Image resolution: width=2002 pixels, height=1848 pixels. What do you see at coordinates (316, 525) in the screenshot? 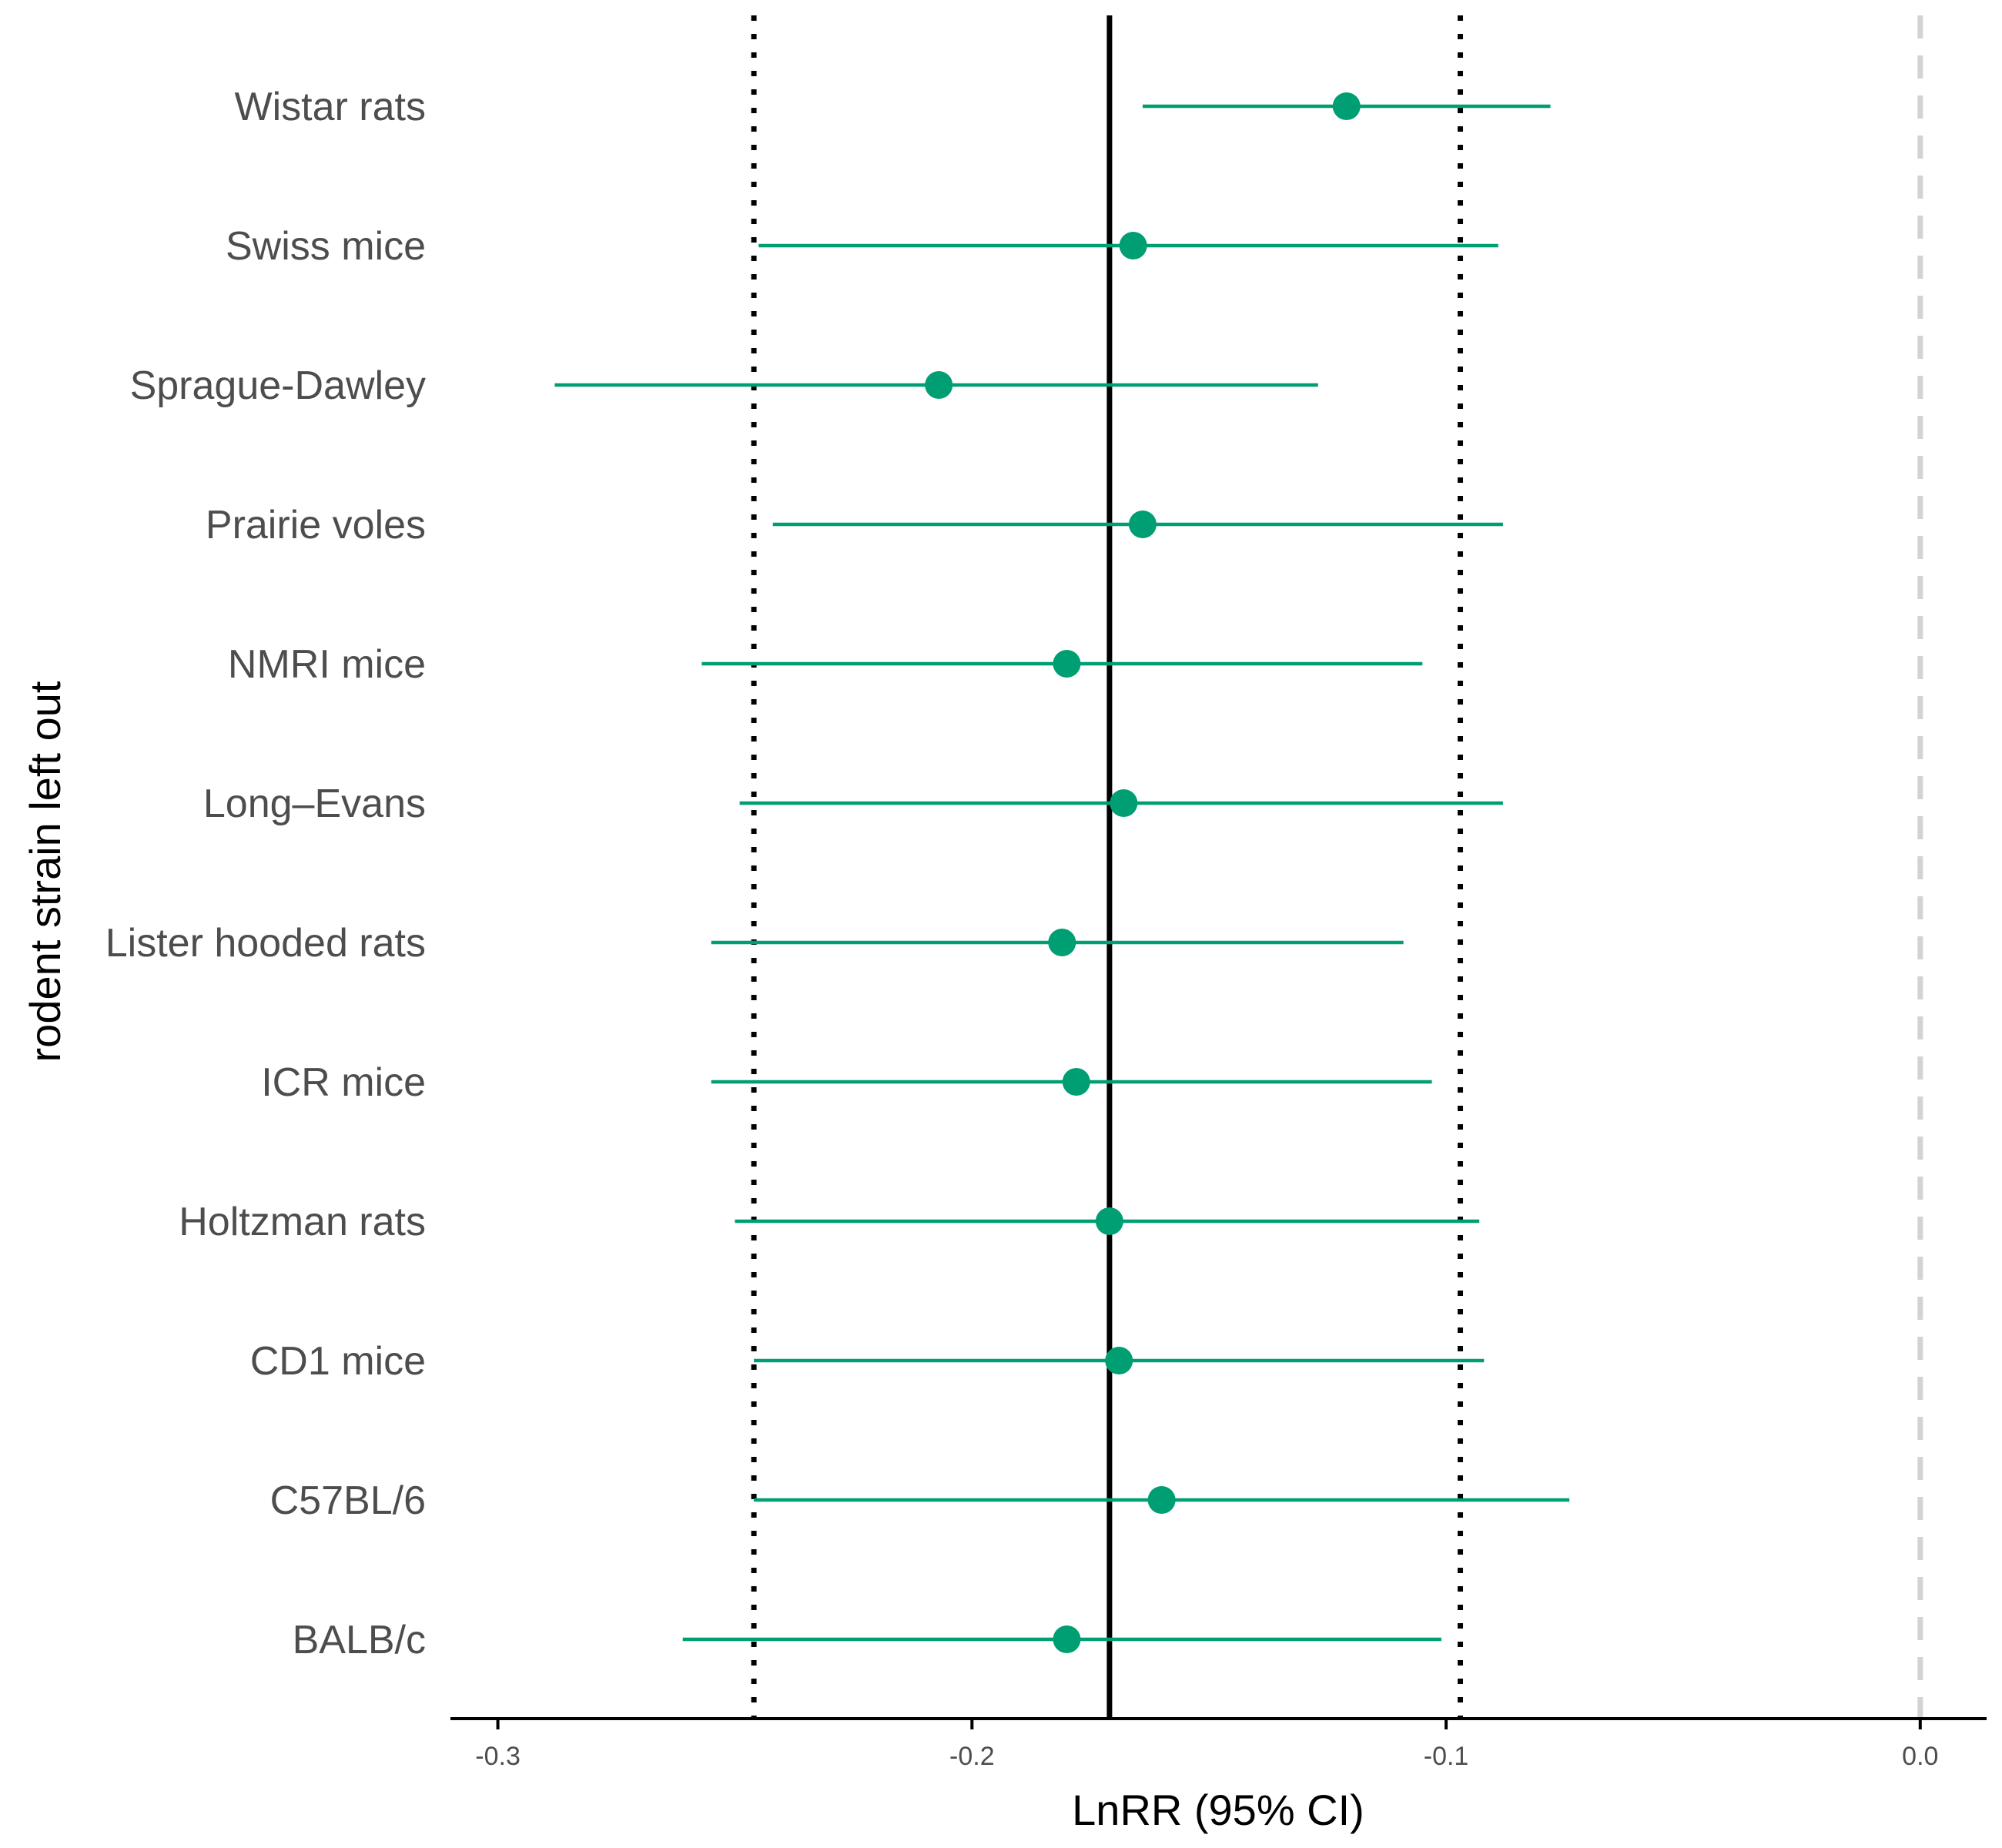
I see `category-label: Prairie voles` at bounding box center [316, 525].